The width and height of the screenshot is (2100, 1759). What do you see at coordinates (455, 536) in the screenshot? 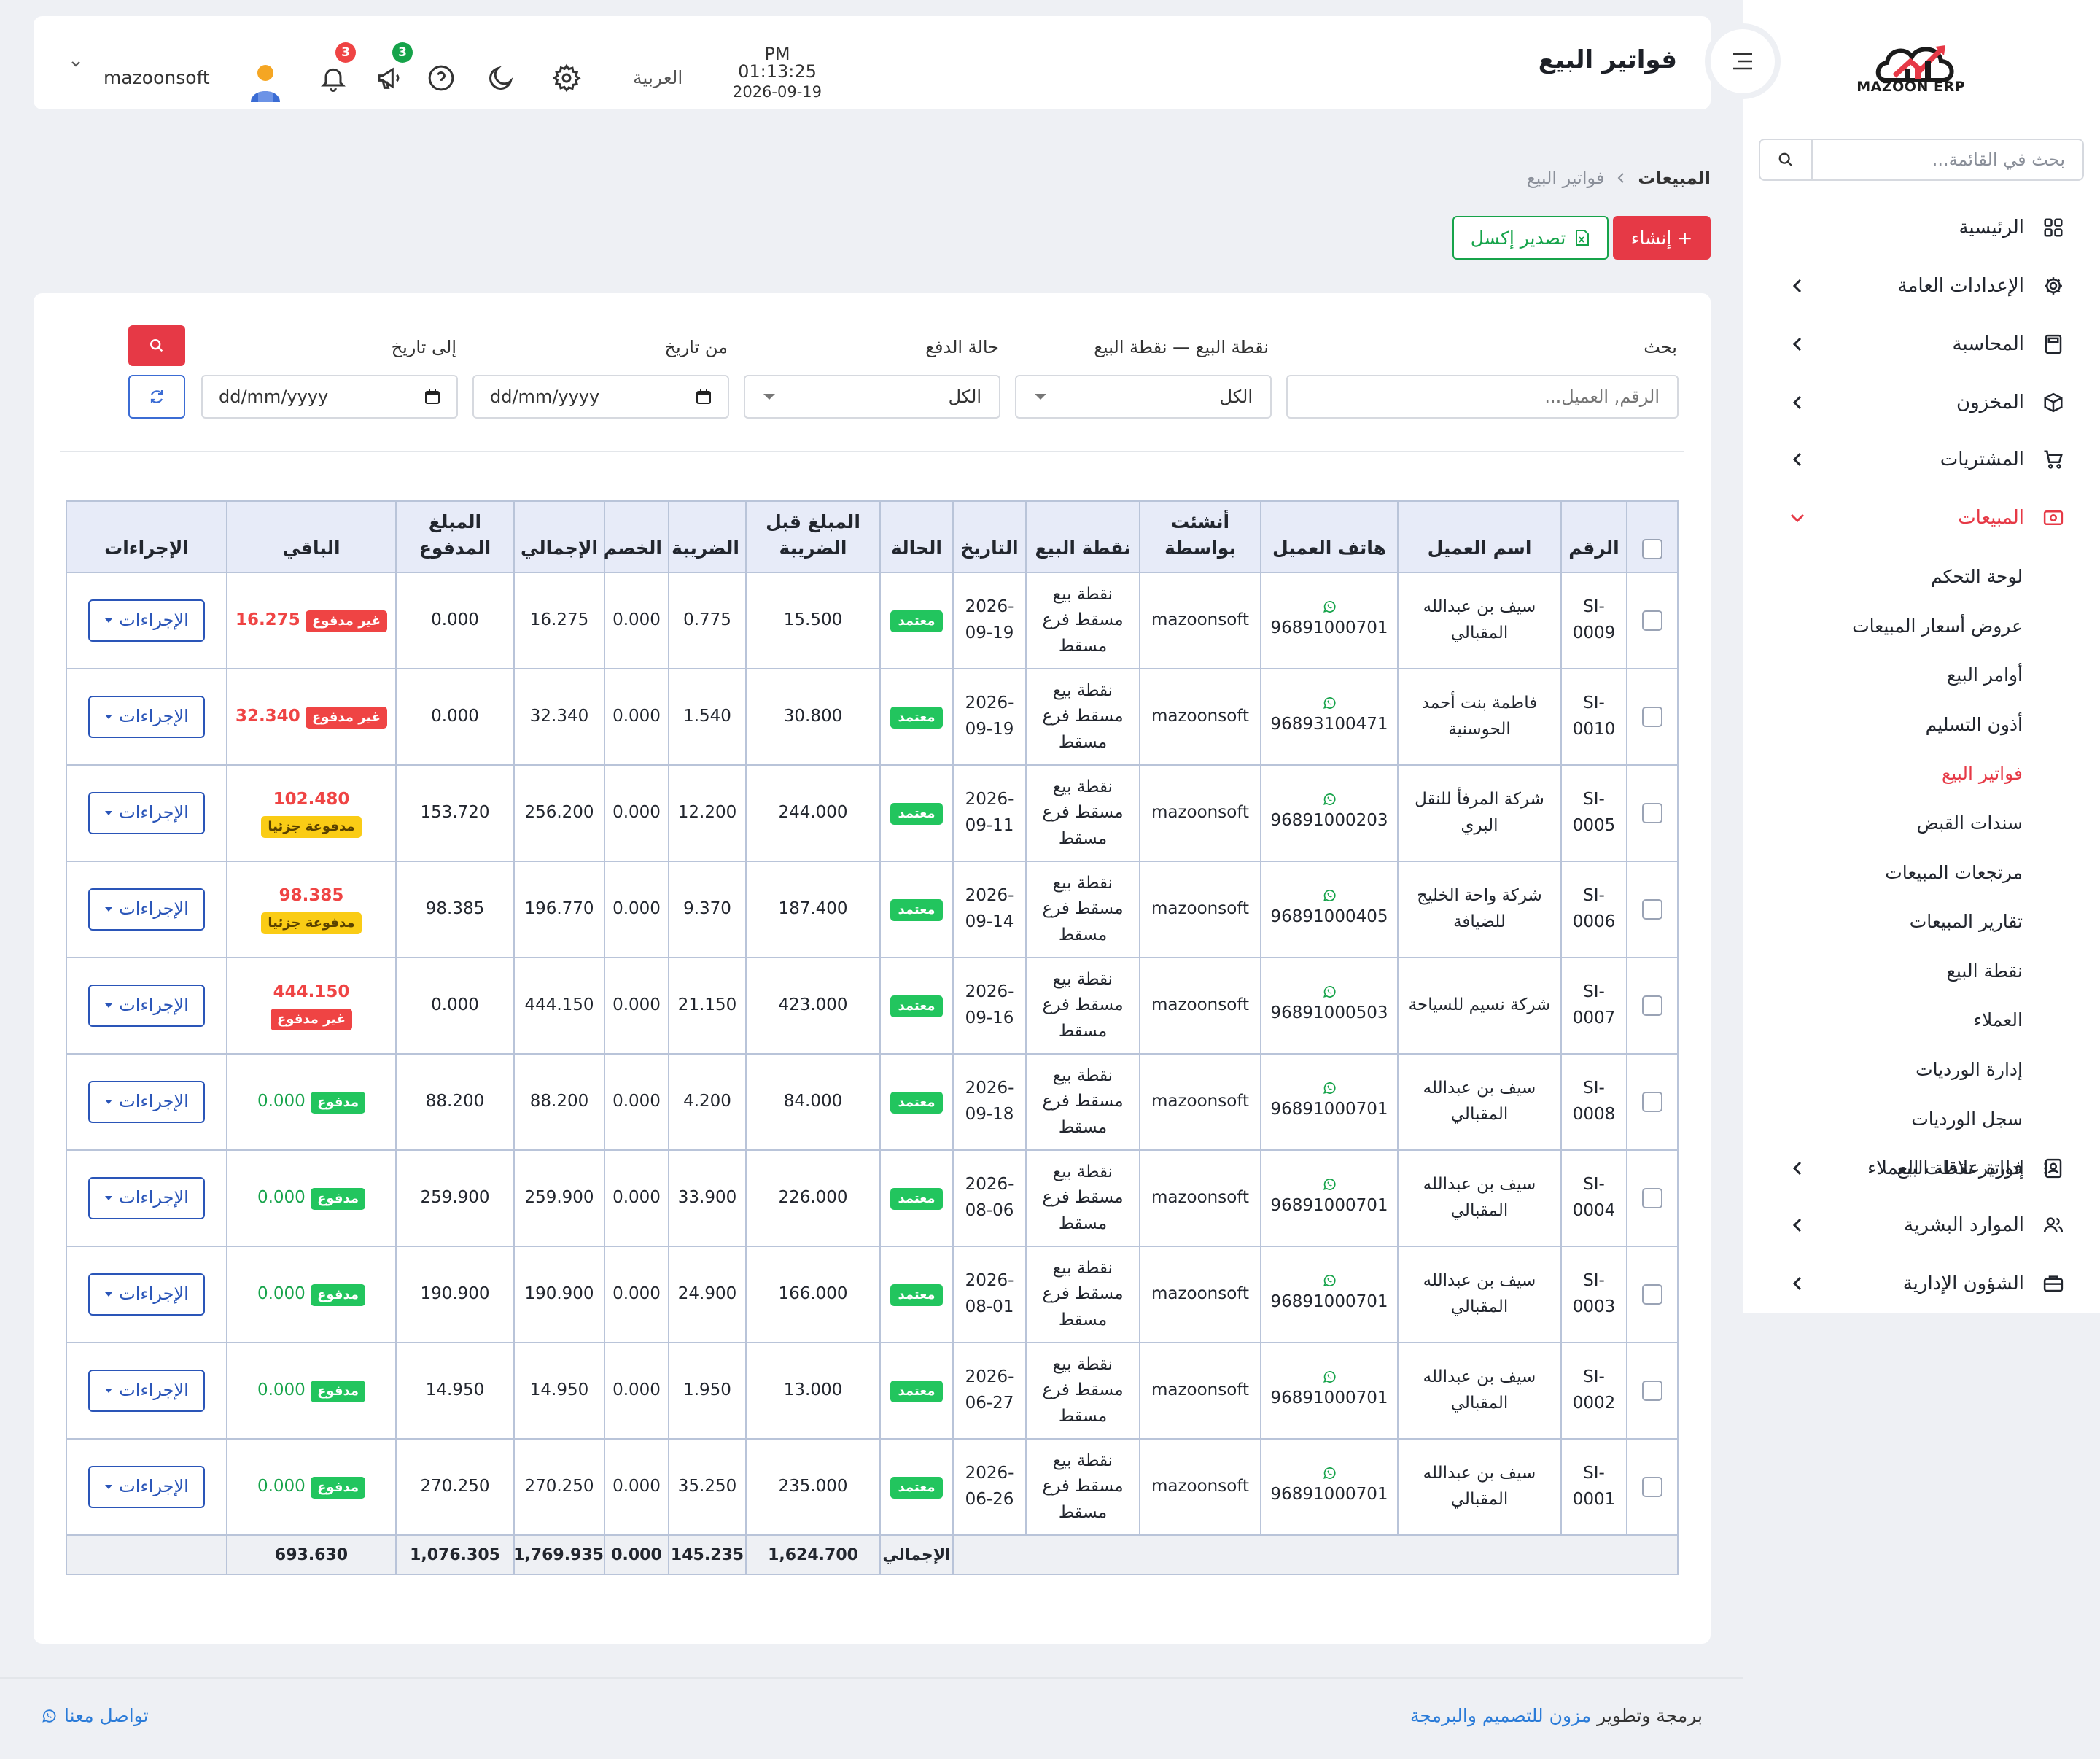
I see `col-paid: المبلغ المدفوع` at bounding box center [455, 536].